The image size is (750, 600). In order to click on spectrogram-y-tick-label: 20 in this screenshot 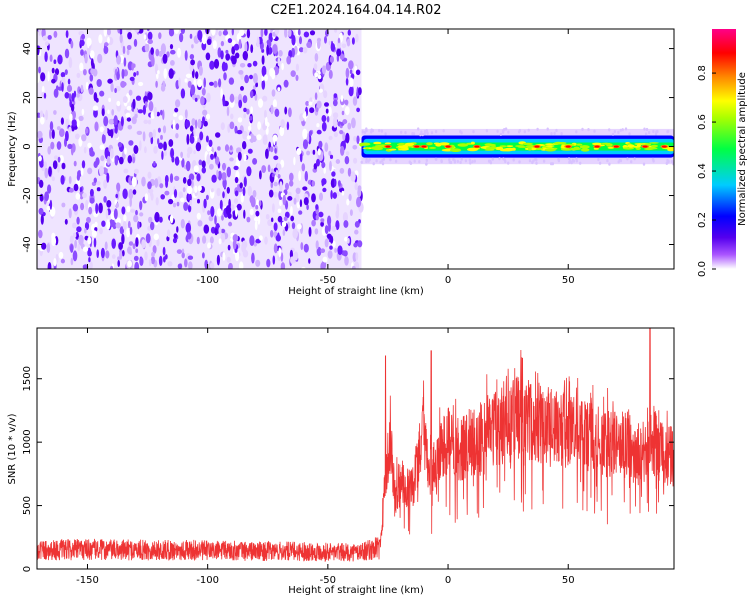, I will do `click(27, 97)`.